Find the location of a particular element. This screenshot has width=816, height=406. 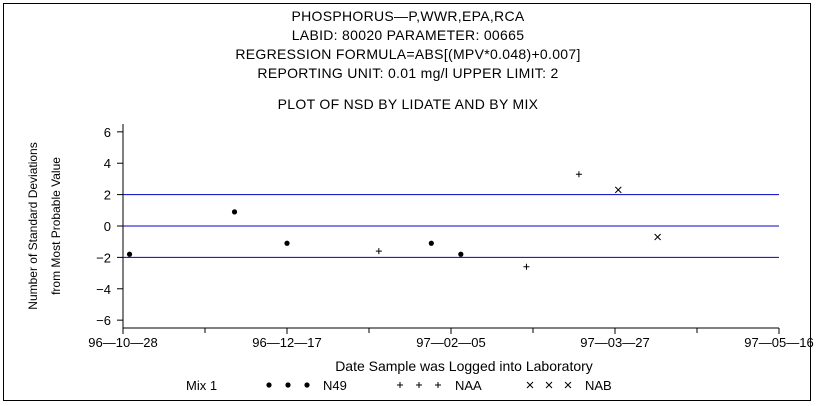

y-tick-label: 6 is located at coordinates (107, 132).